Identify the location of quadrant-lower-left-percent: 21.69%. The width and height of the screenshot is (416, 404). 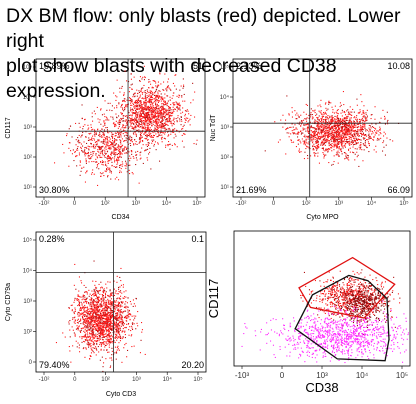
(251, 190).